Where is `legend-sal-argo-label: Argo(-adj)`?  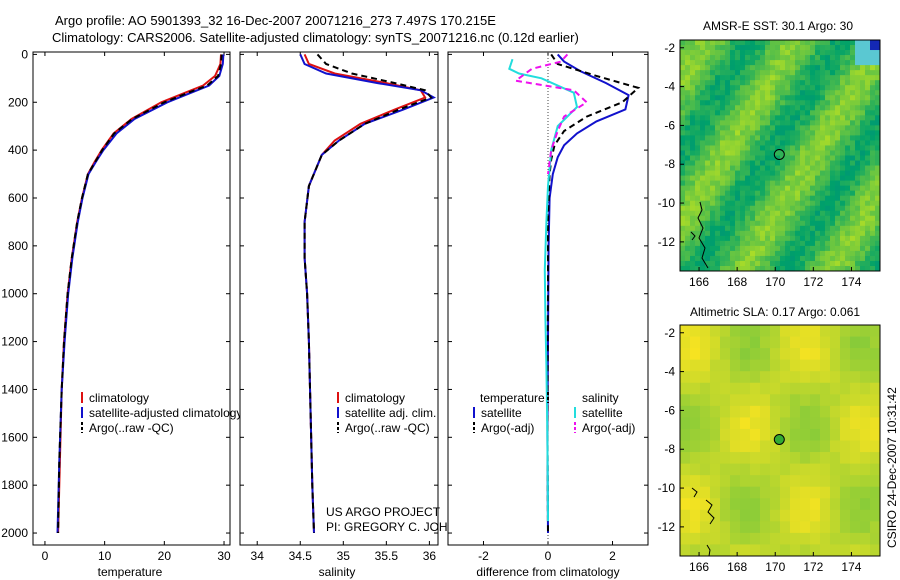 legend-sal-argo-label: Argo(-adj) is located at coordinates (608, 428).